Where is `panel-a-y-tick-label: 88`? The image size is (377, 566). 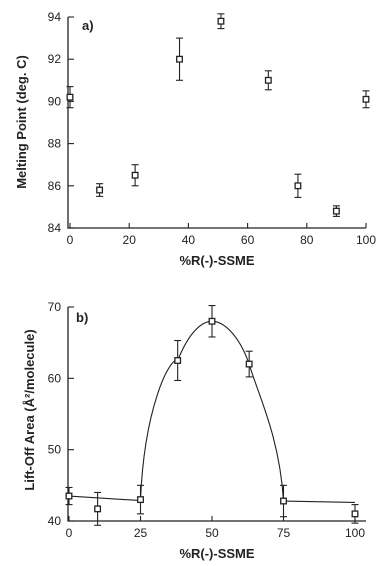
panel-a-y-tick-label: 88 is located at coordinates (55, 144).